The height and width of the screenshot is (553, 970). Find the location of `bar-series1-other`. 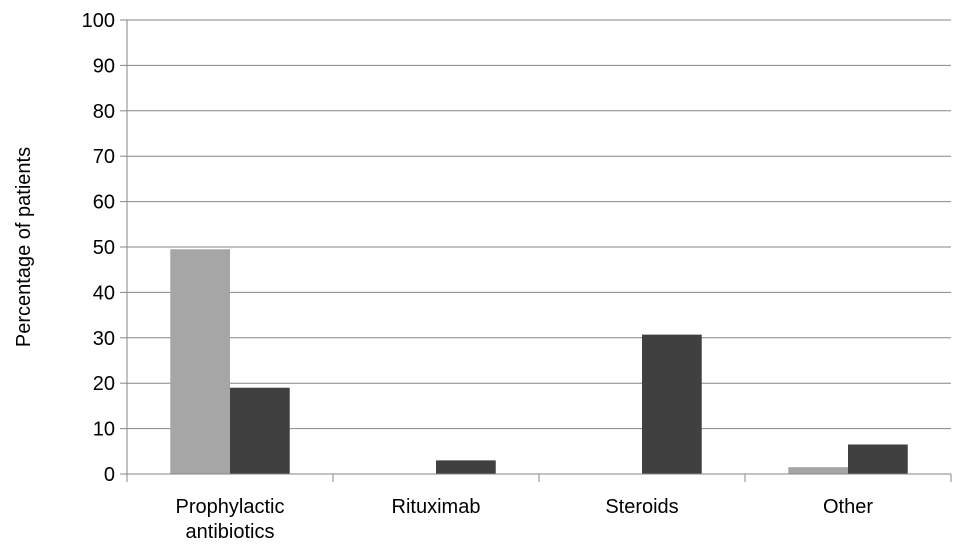

bar-series1-other is located at coordinates (818, 470).